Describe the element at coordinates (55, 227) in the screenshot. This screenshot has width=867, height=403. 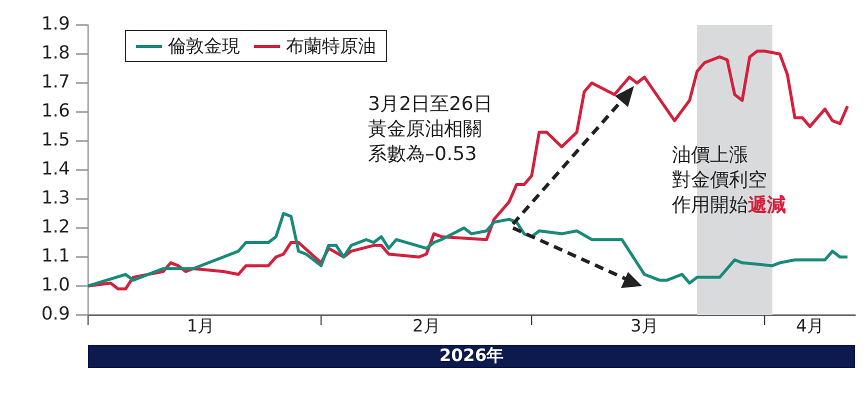
I see `y-tick-label: 1.2` at that location.